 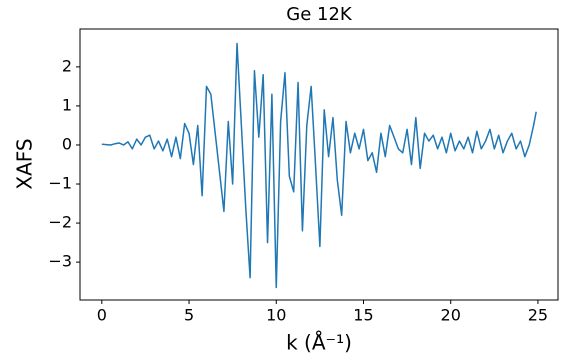 I want to click on y-axis-label: XAFS, so click(x=25, y=163).